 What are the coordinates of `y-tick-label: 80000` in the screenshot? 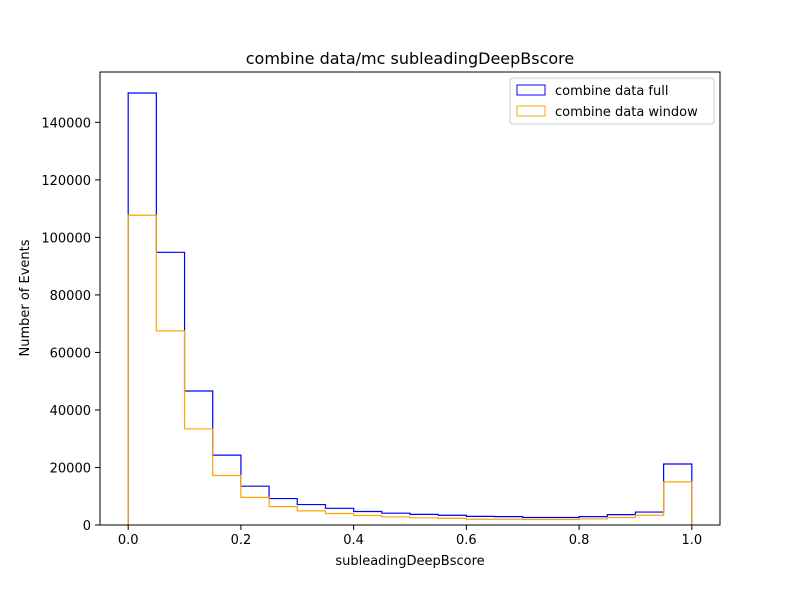 It's located at (70, 296).